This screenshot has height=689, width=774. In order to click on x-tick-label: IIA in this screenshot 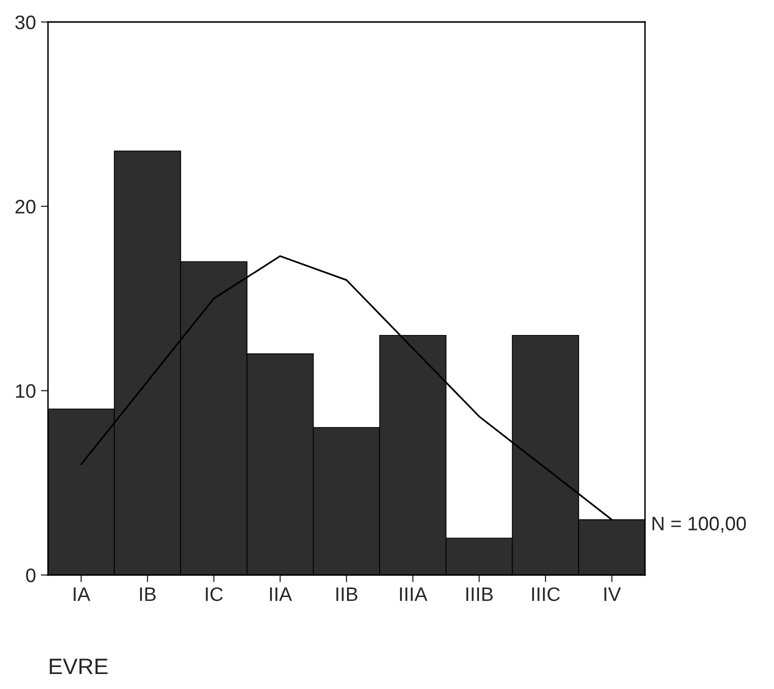, I will do `click(281, 594)`.